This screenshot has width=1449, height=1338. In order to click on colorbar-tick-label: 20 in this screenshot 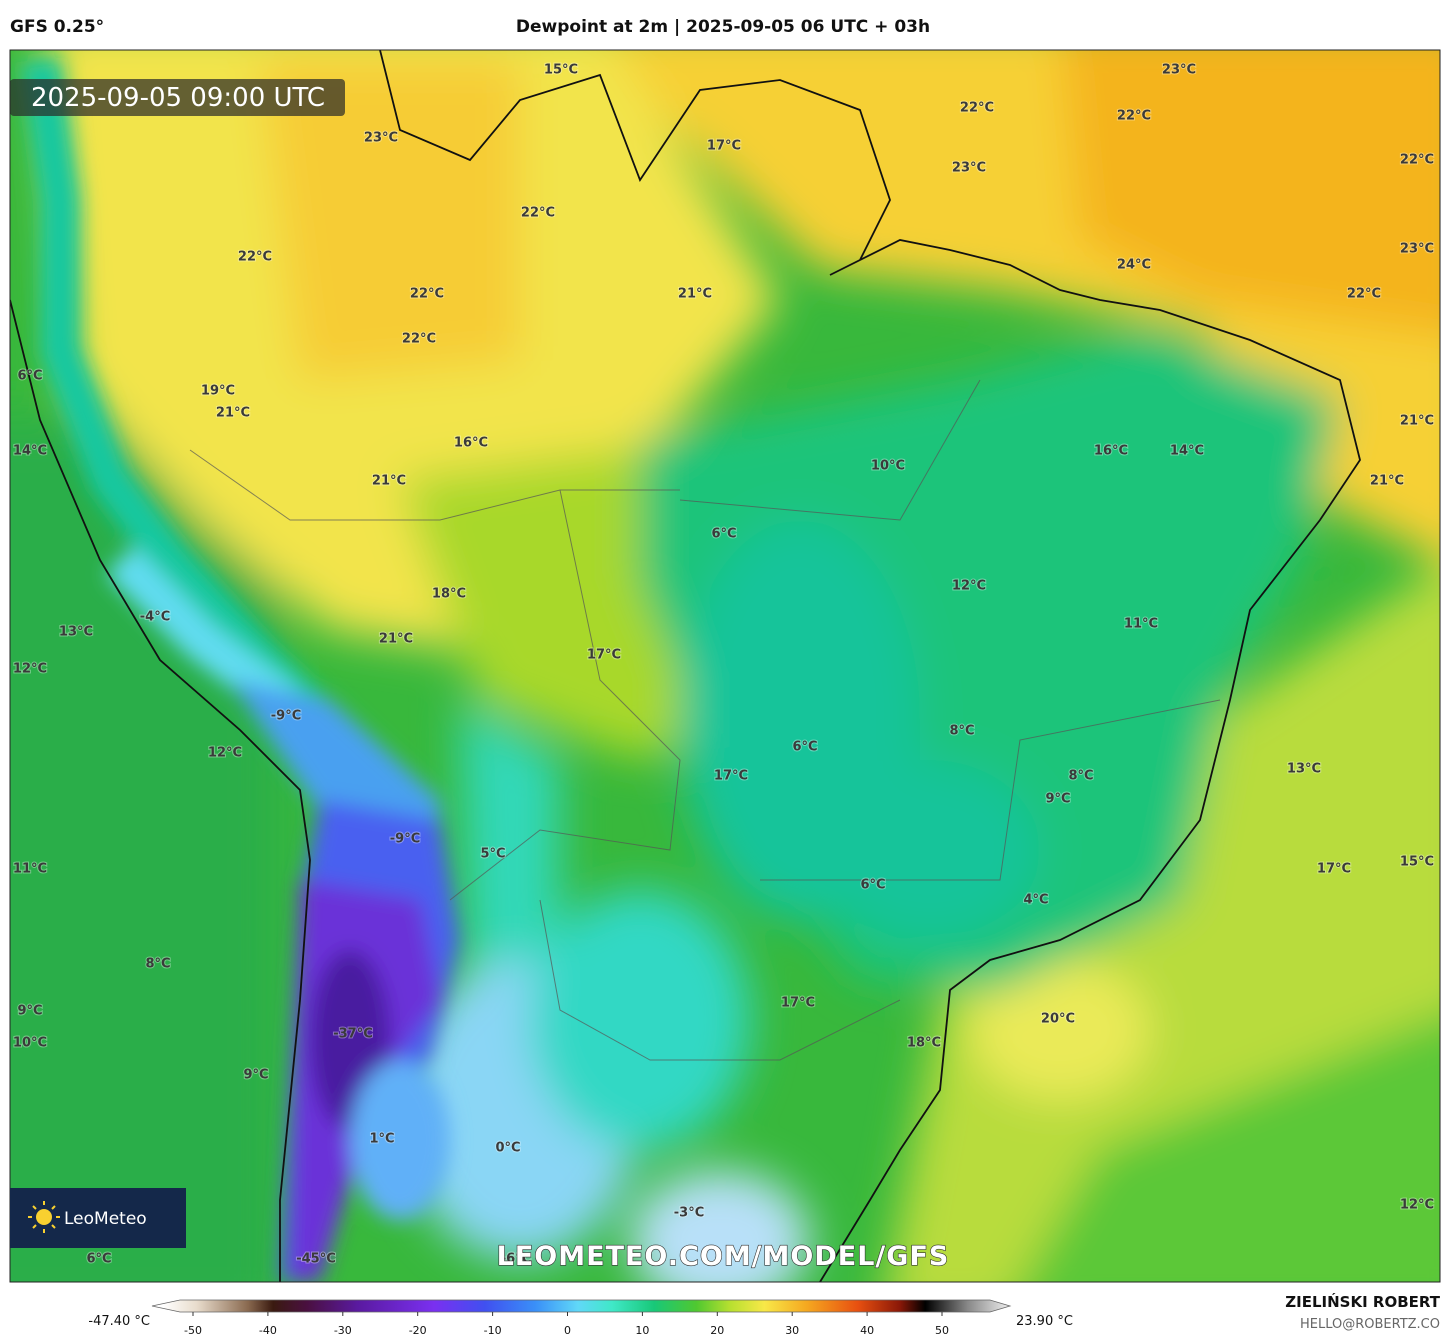, I will do `click(717, 1330)`.